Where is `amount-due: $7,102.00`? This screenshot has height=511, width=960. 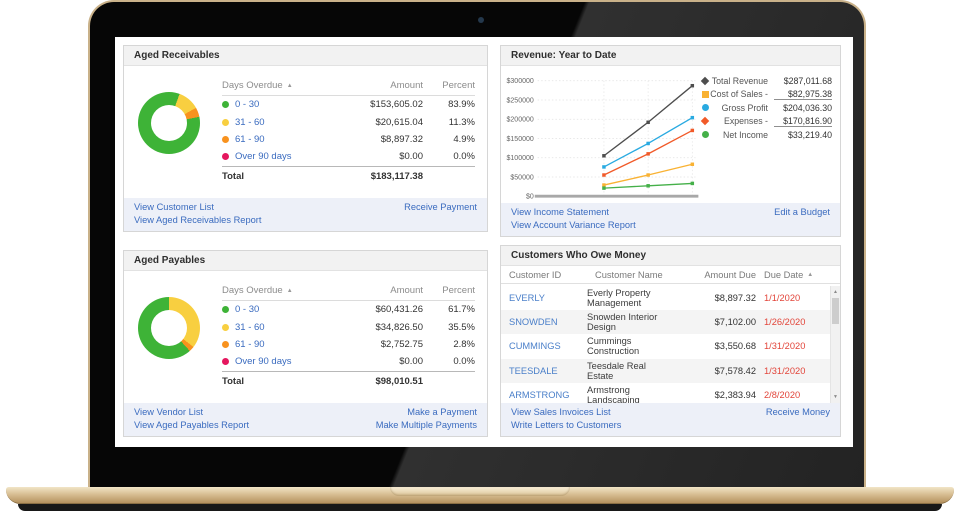
amount-due: $7,102.00 is located at coordinates (735, 322).